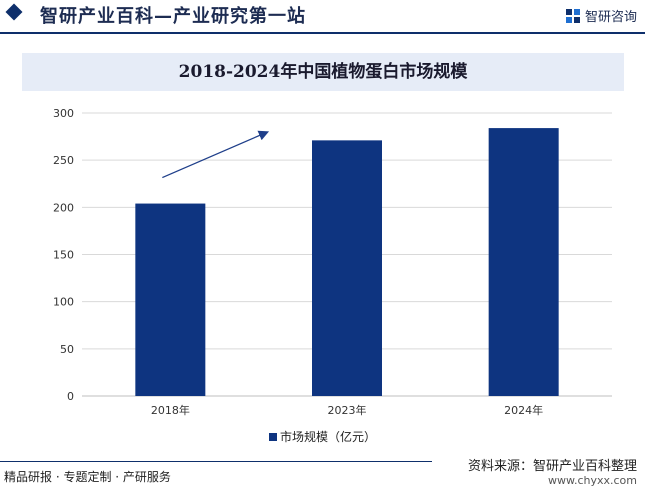  I want to click on top-header: 智研产业百科—产业研究第一站 智研咨询, so click(322, 17).